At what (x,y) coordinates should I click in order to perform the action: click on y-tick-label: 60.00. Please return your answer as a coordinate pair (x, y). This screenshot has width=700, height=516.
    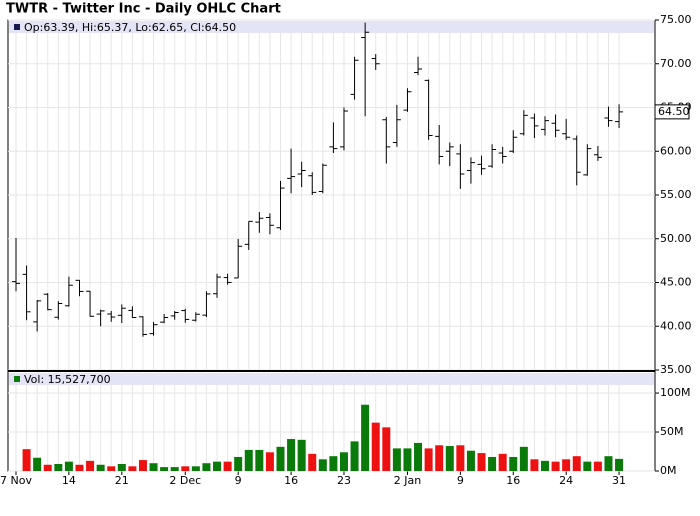
    Looking at the image, I should click on (676, 150).